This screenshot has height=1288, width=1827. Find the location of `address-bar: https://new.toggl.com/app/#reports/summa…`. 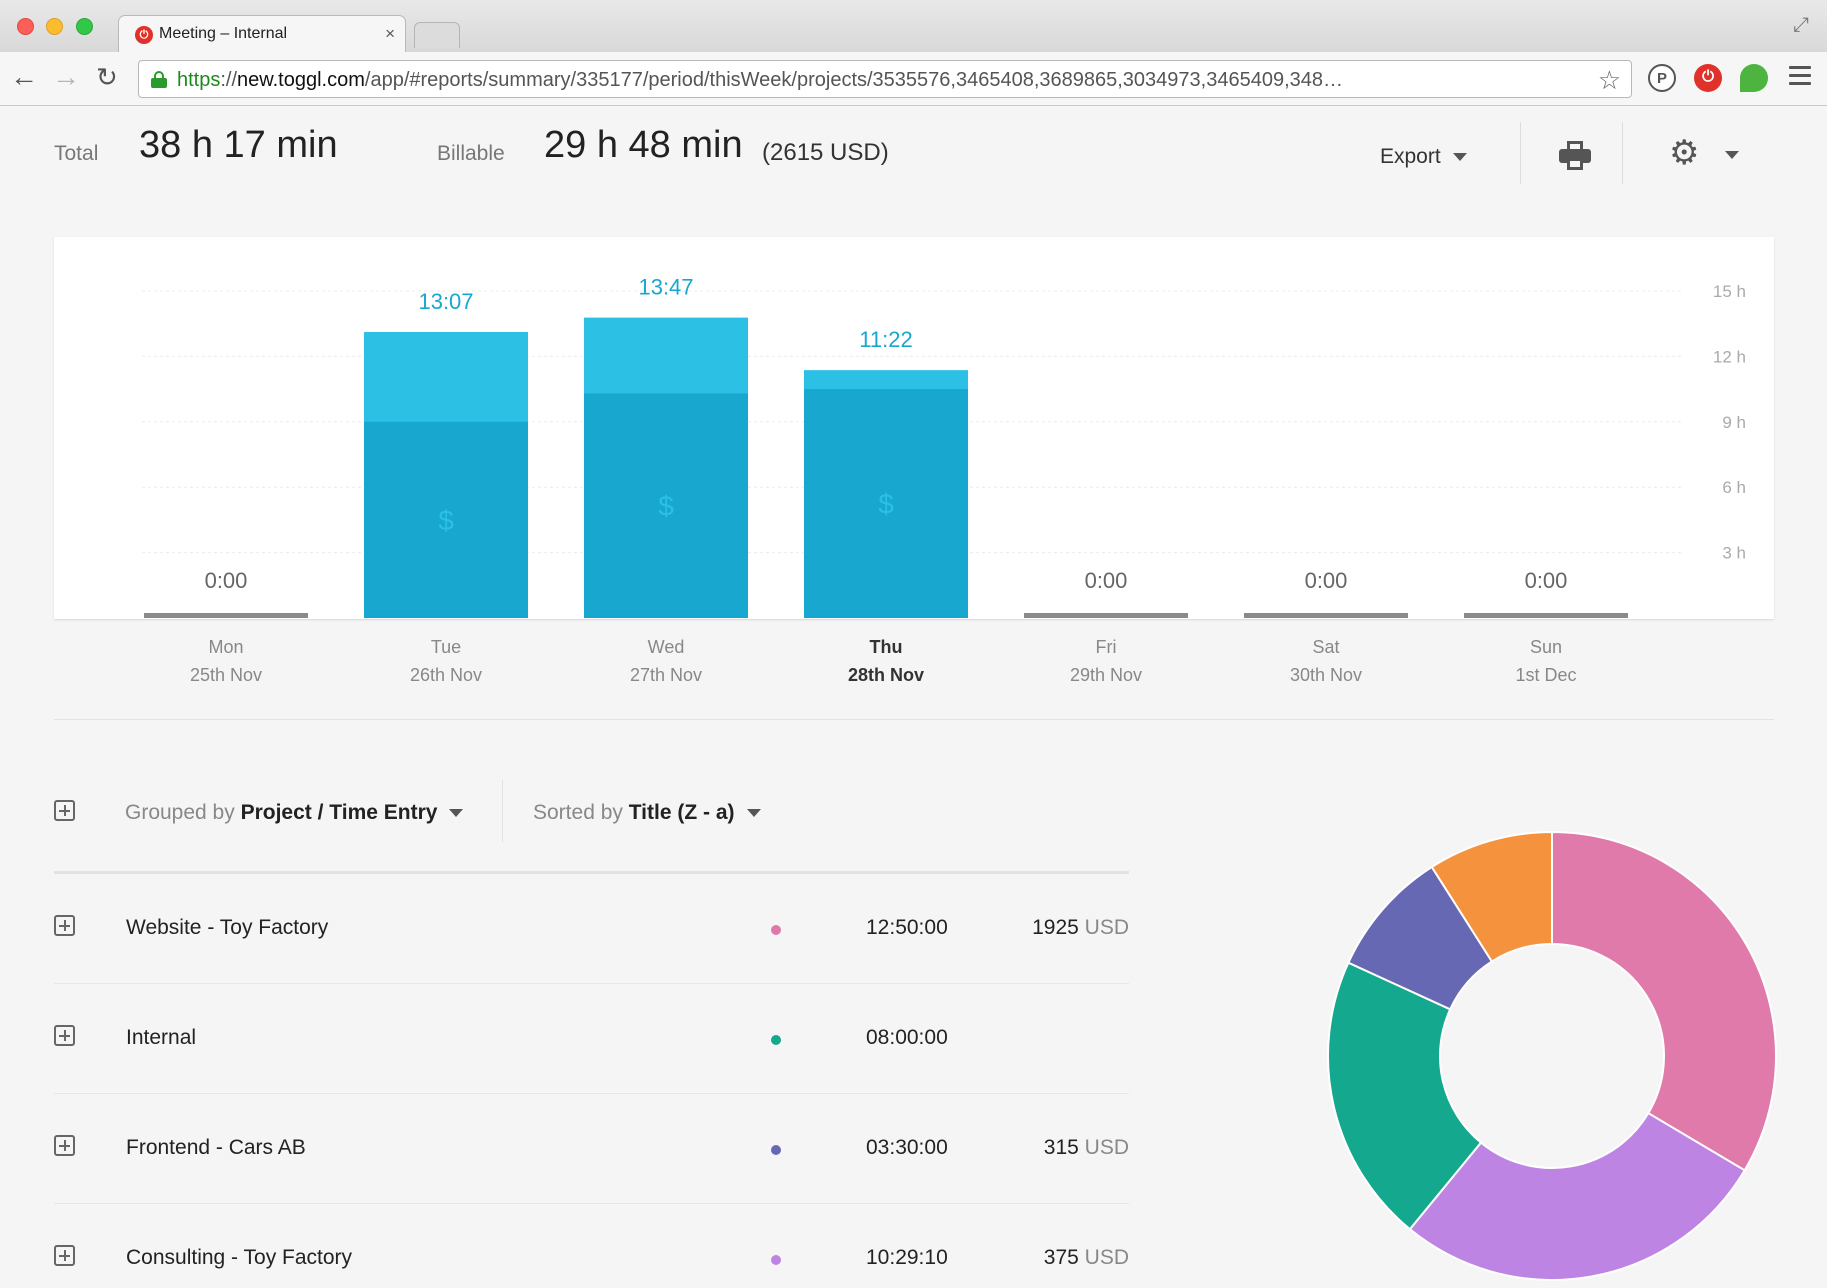

address-bar: https://new.toggl.com/app/#reports/summa… is located at coordinates (885, 79).